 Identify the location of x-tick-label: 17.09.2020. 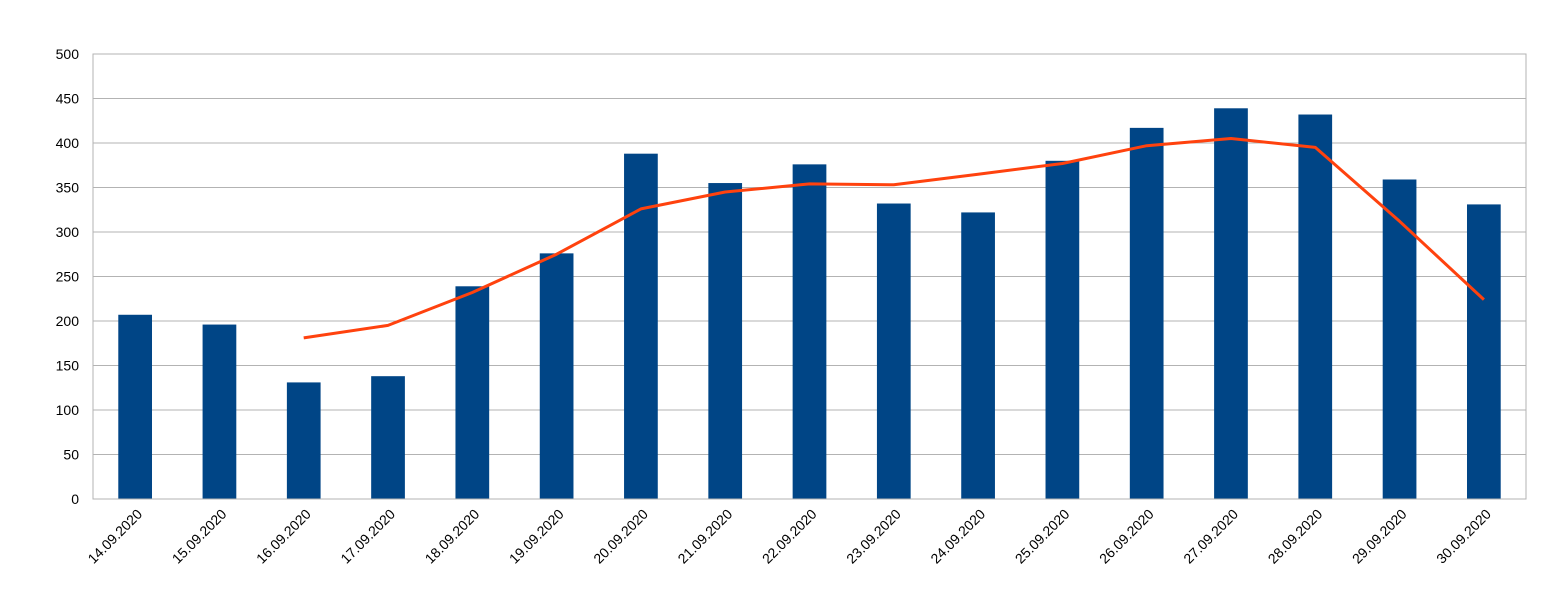
(367, 536).